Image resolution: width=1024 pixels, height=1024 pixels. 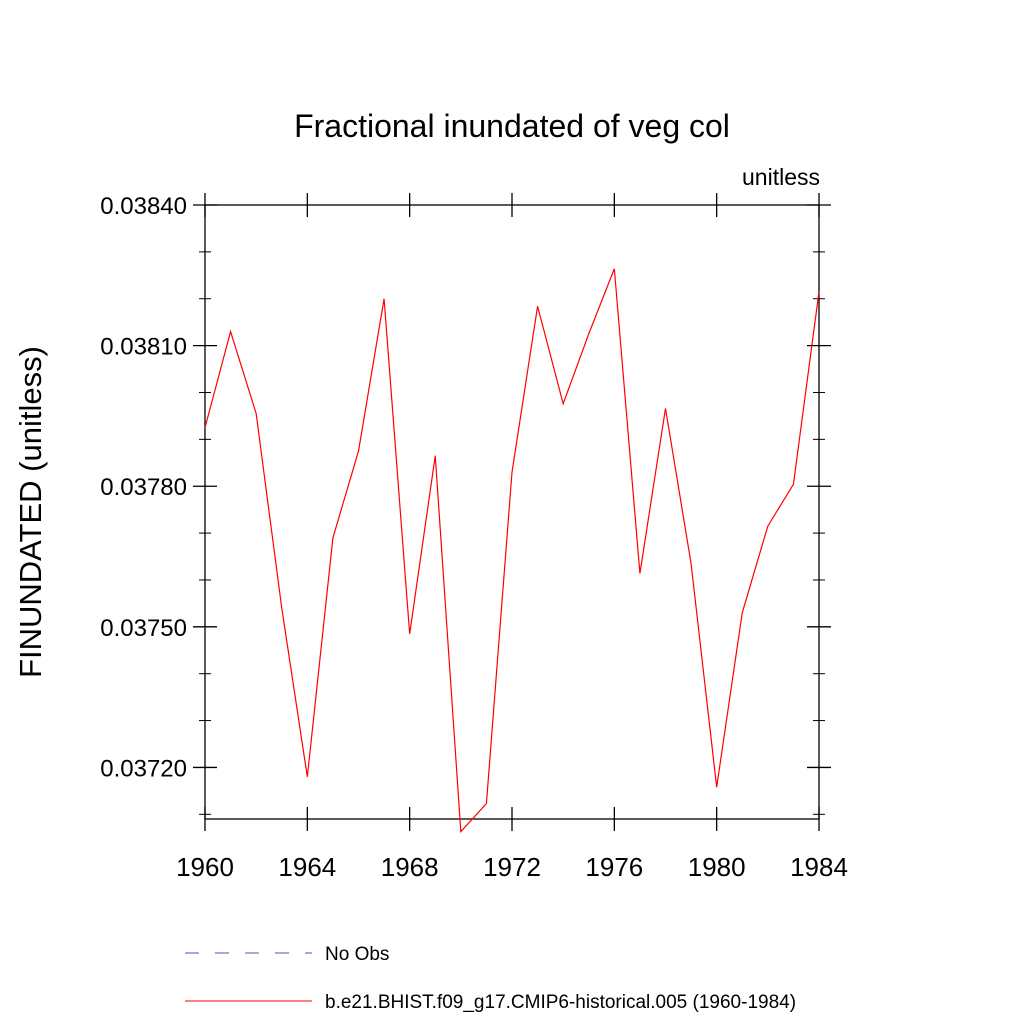 What do you see at coordinates (307, 867) in the screenshot?
I see `x-tick-label: 1964` at bounding box center [307, 867].